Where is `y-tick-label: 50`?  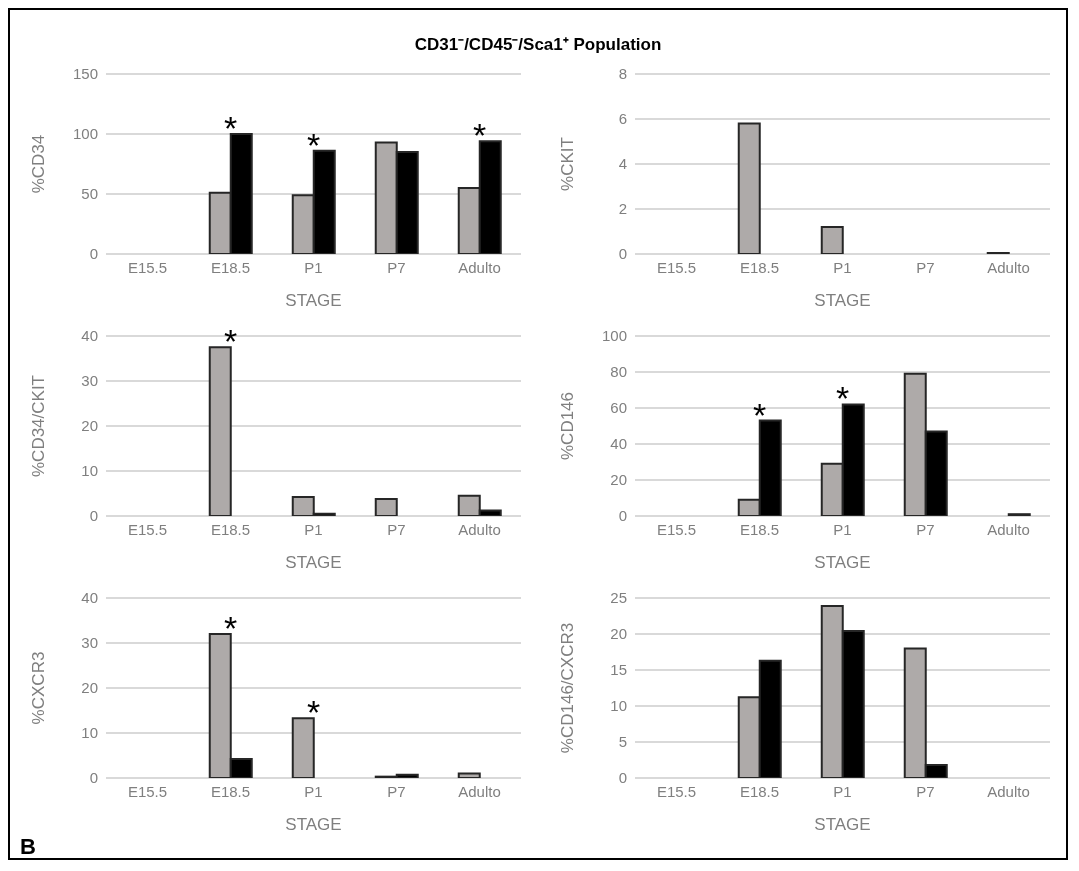 y-tick-label: 50 is located at coordinates (89, 194).